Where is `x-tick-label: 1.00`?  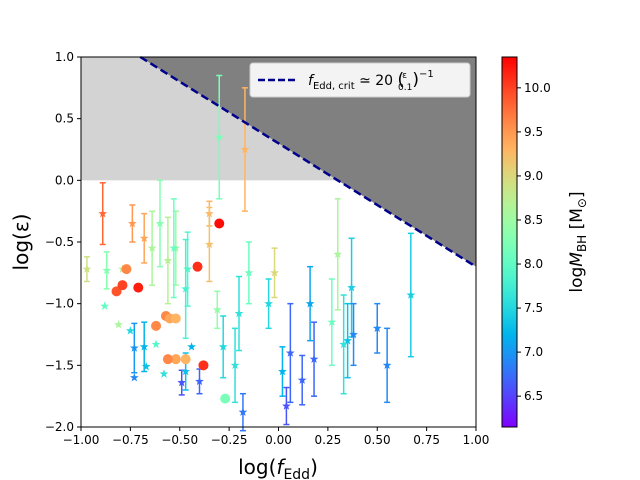
x-tick-label: 1.00 is located at coordinates (476, 440).